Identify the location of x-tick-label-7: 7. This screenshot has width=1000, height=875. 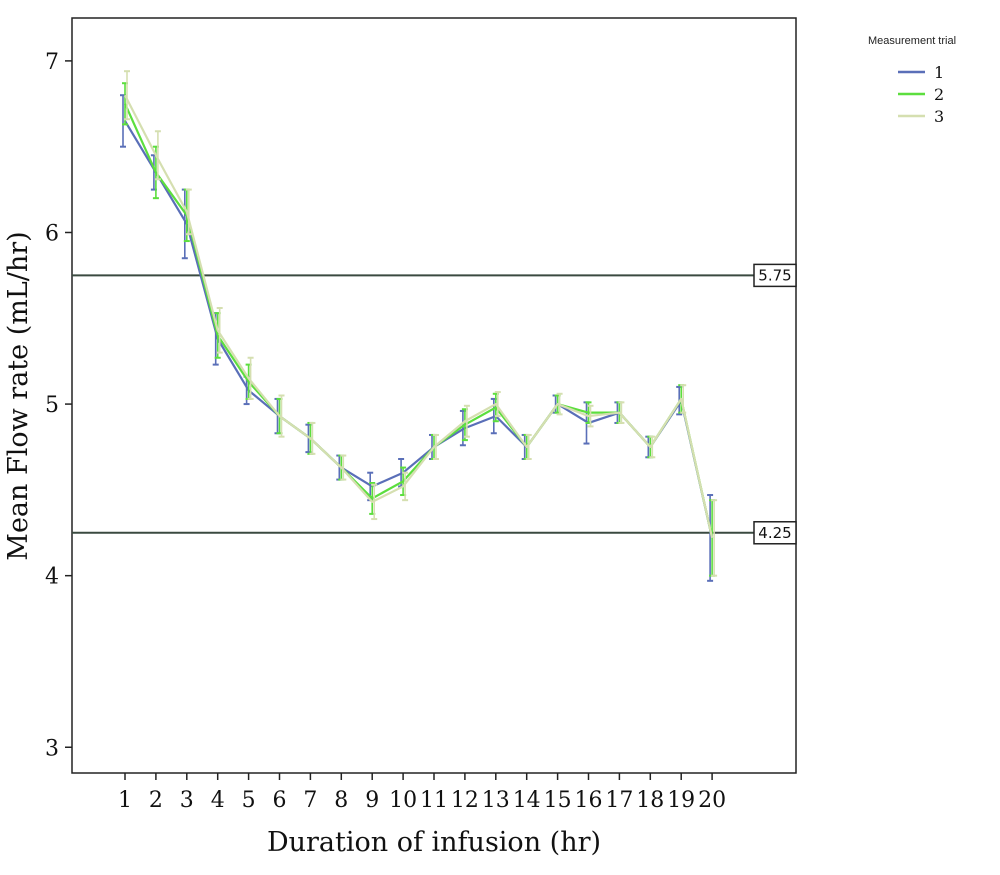
(310, 800).